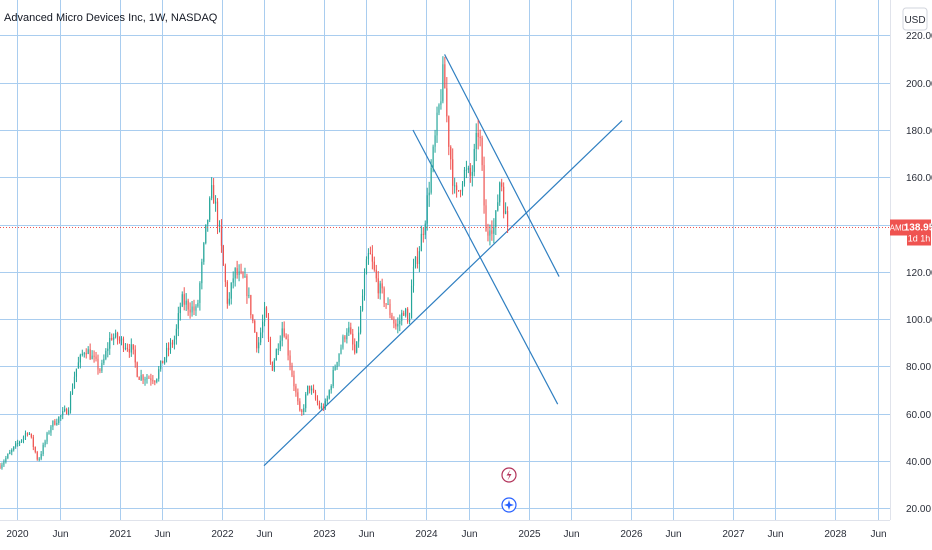 The image size is (932, 550). I want to click on y-tick-label: 80.00, so click(918, 367).